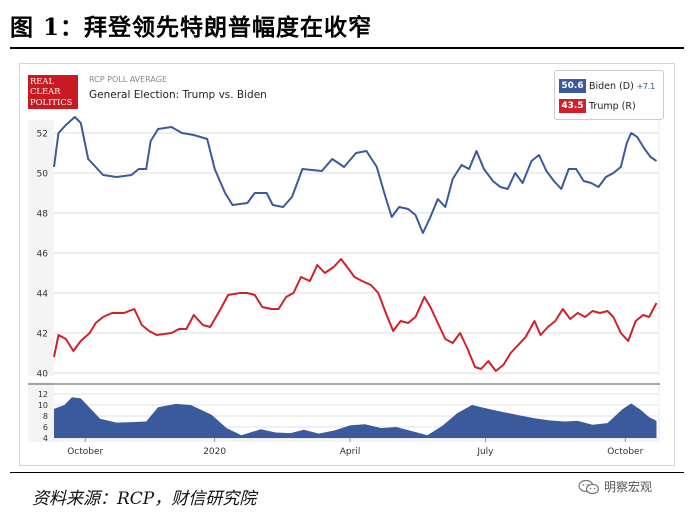 Image resolution: width=694 pixels, height=514 pixels. Describe the element at coordinates (45, 427) in the screenshot. I see `spread-y-tick-label: 6` at that location.